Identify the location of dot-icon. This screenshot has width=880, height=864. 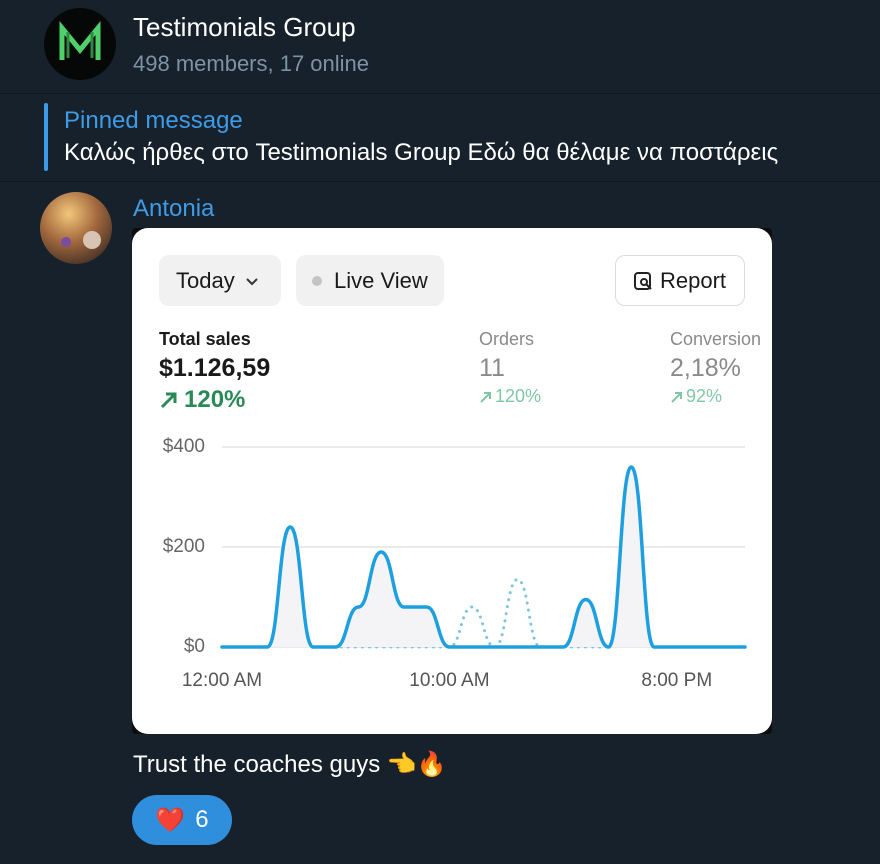
(317, 280).